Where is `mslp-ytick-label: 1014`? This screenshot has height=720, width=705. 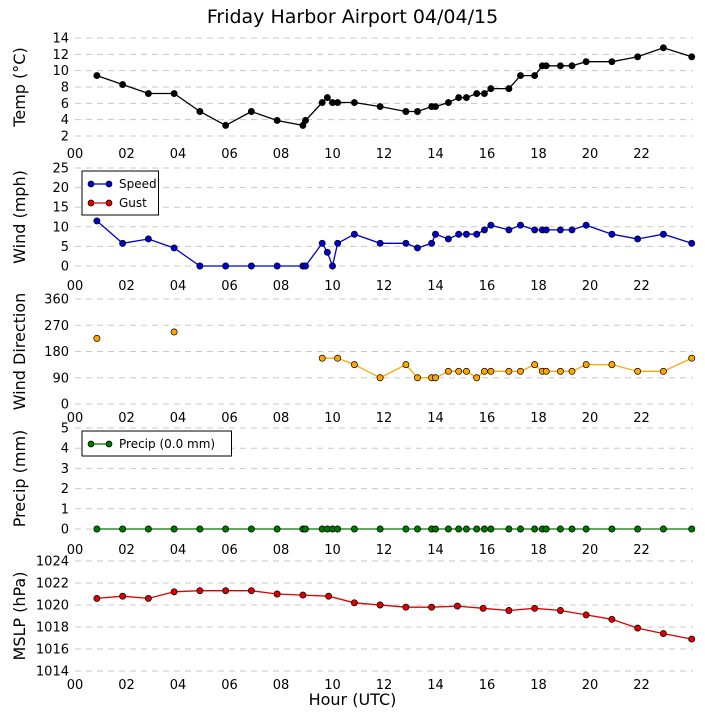 mslp-ytick-label: 1014 is located at coordinates (52, 672).